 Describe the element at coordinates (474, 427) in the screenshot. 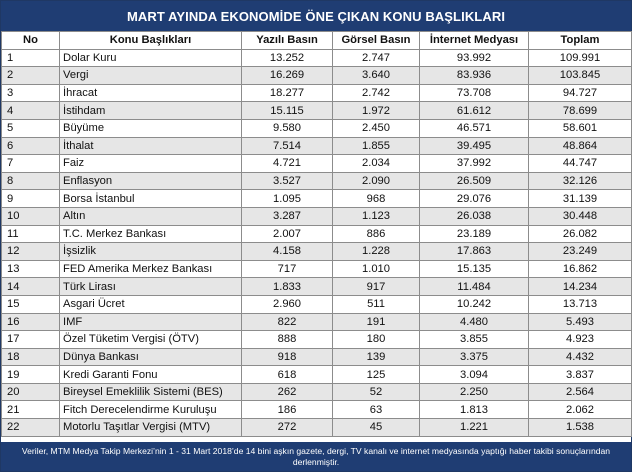

I see `internet-media-cell: 1.221` at that location.